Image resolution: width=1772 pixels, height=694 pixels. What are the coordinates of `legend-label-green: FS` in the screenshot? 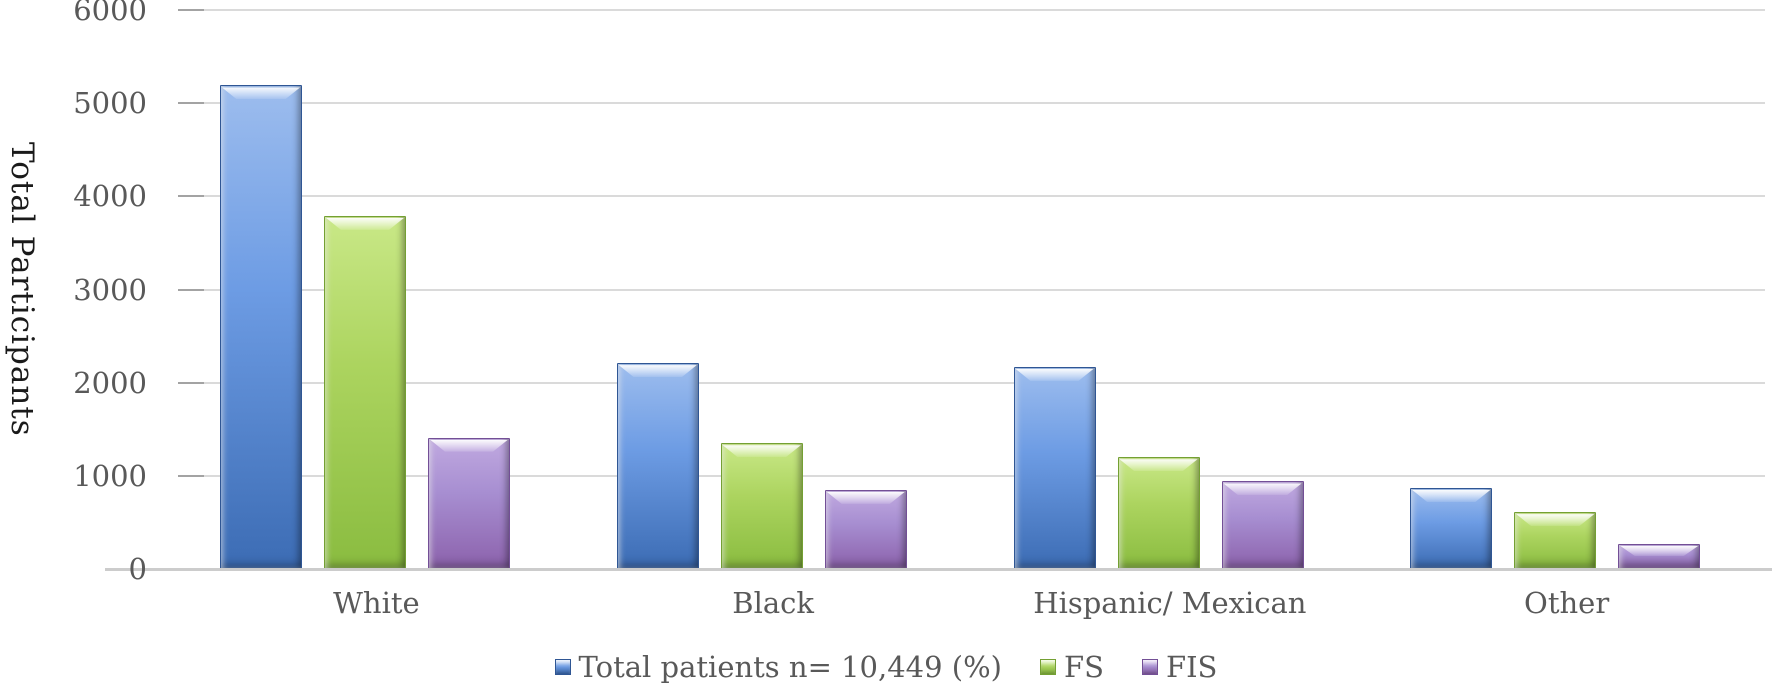 It's located at (1083, 667).